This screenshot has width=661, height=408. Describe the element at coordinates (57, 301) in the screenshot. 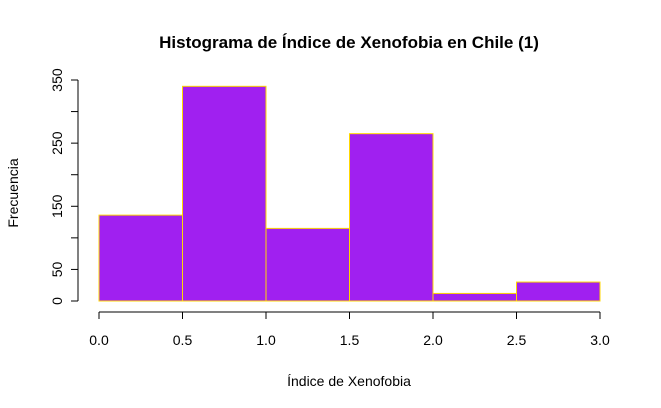

I see `y-tick-label: 0` at that location.